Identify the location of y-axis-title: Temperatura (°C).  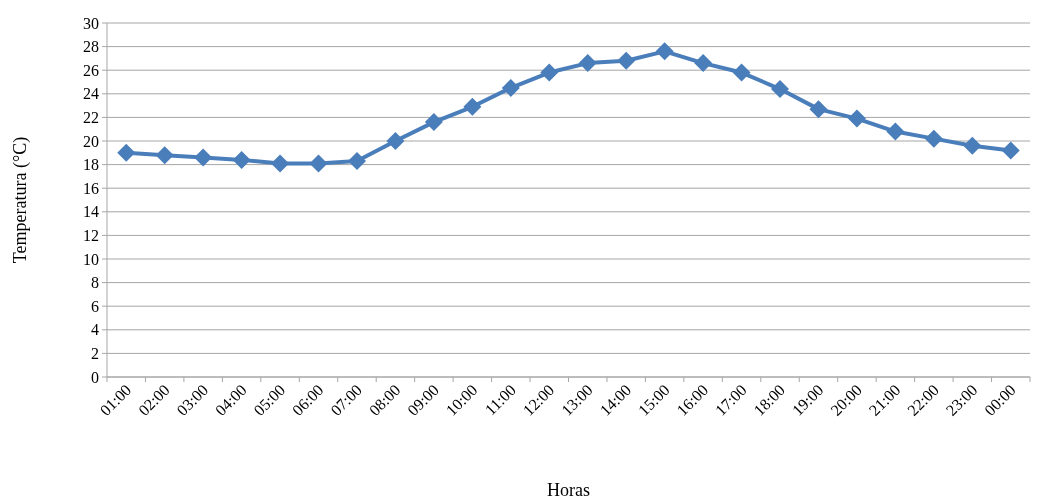
(20, 200).